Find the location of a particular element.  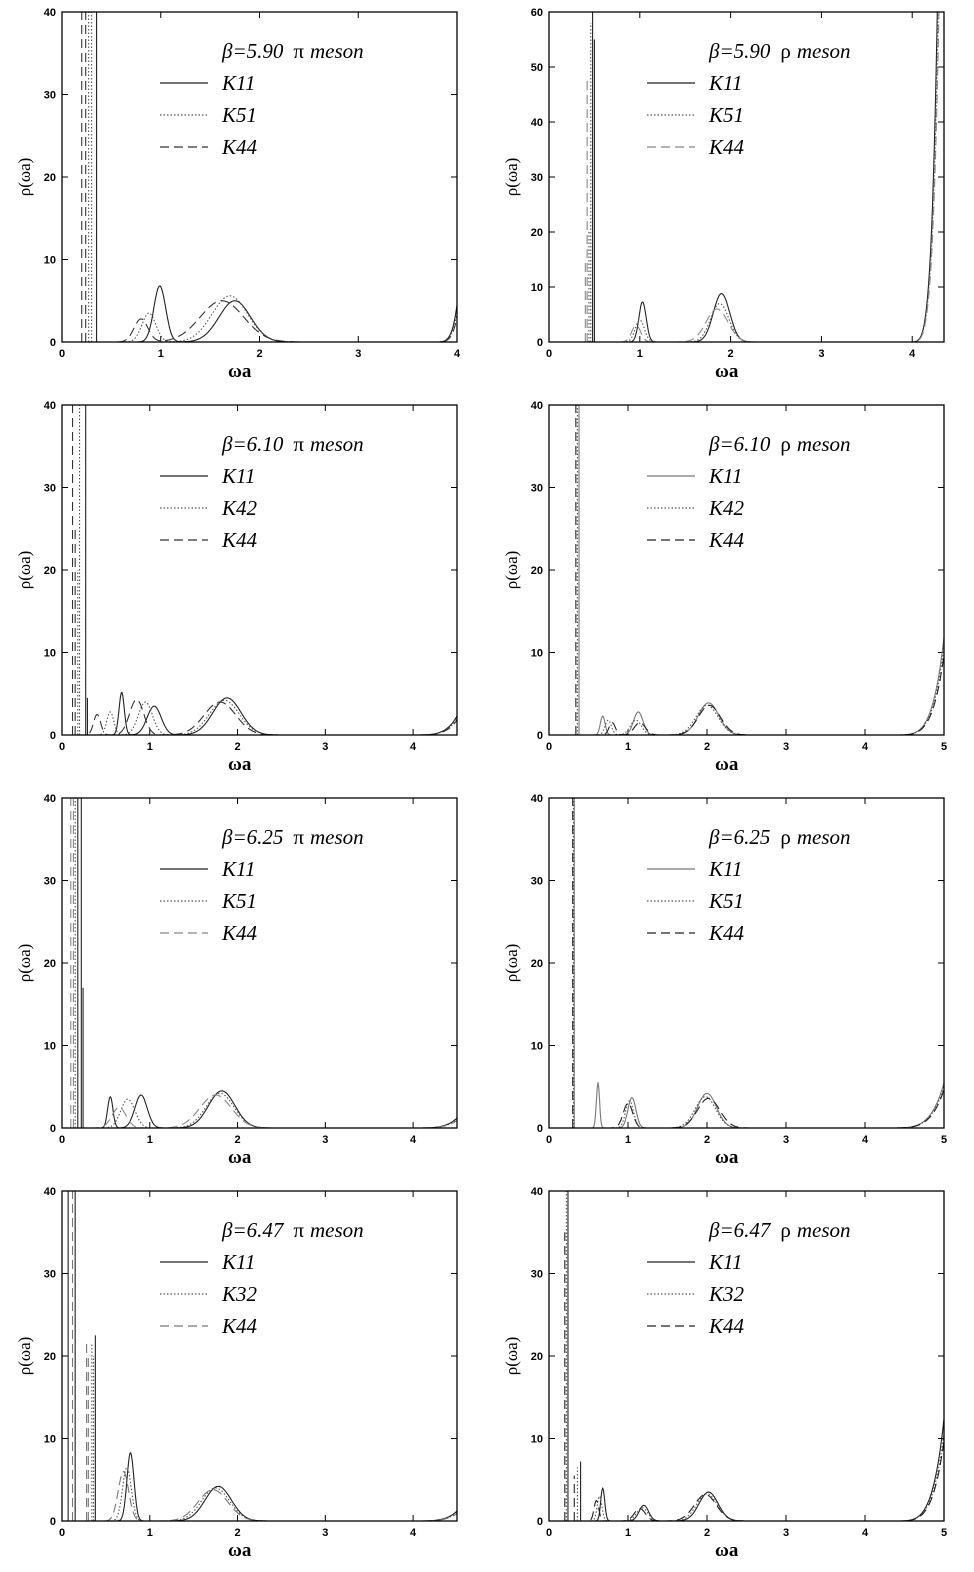

panel-title: β=5.90 π meson is located at coordinates (292, 51).